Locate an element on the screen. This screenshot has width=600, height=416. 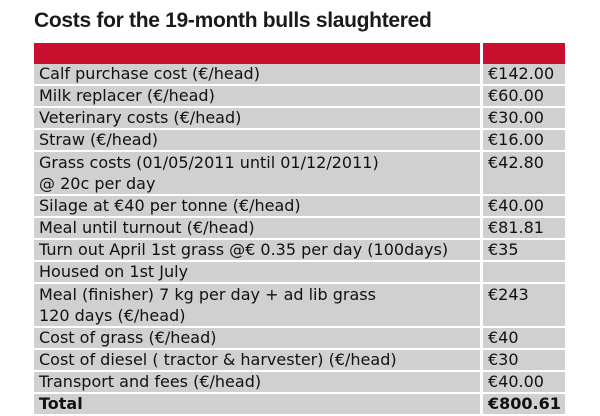
table-row: Housed on 1st July is located at coordinates (299, 273).